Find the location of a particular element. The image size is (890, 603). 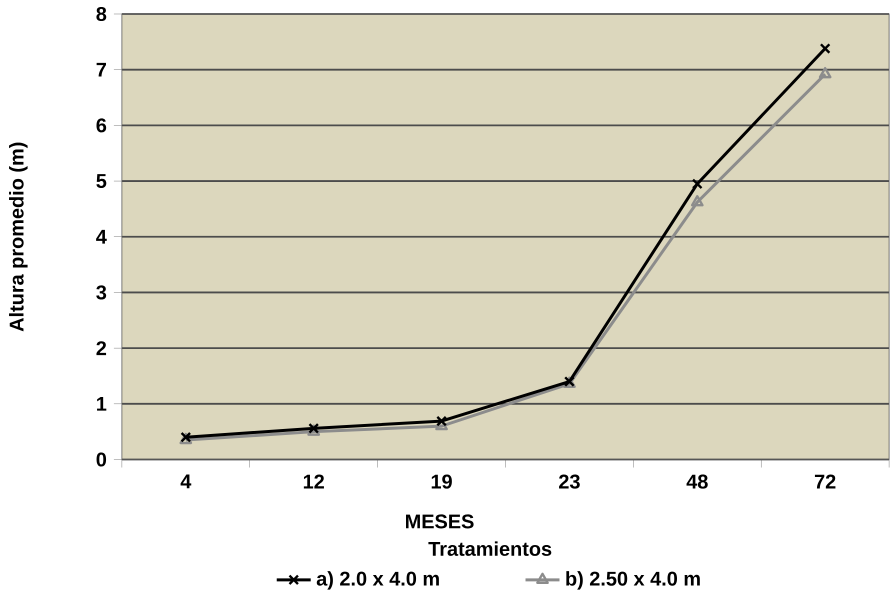

y-tick-label: 8 is located at coordinates (101, 13).